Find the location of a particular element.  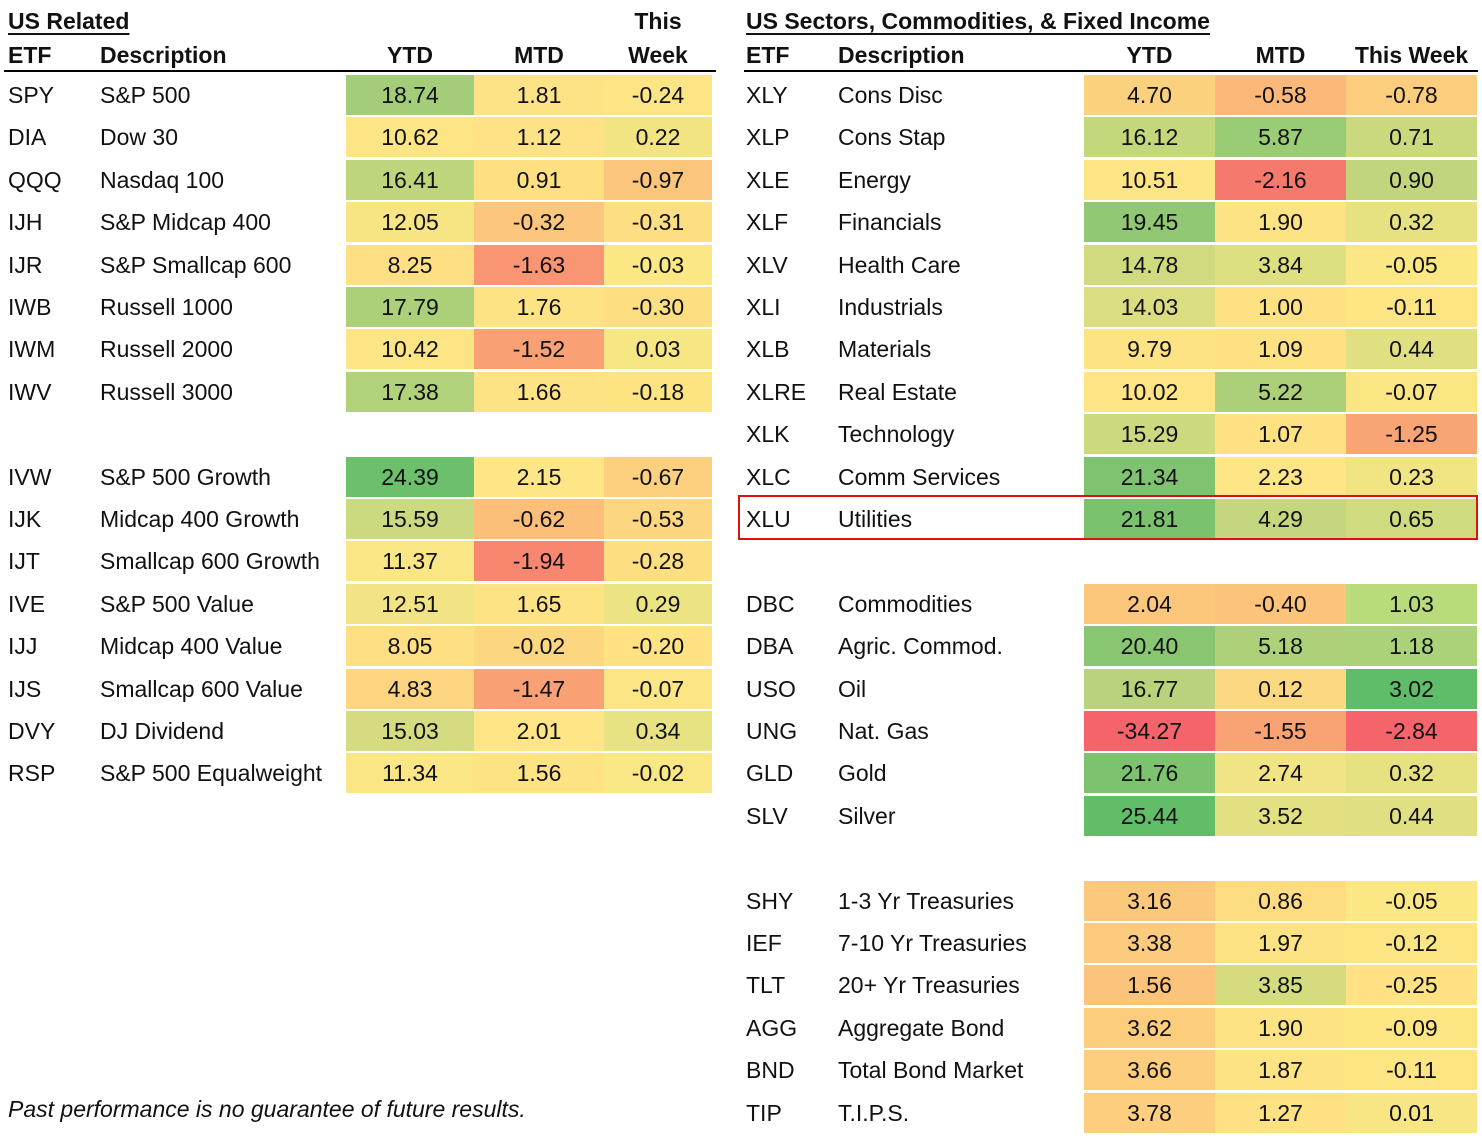

table-row: XLC Comm Services 21.34 2.23 0.23 is located at coordinates (1109, 476).